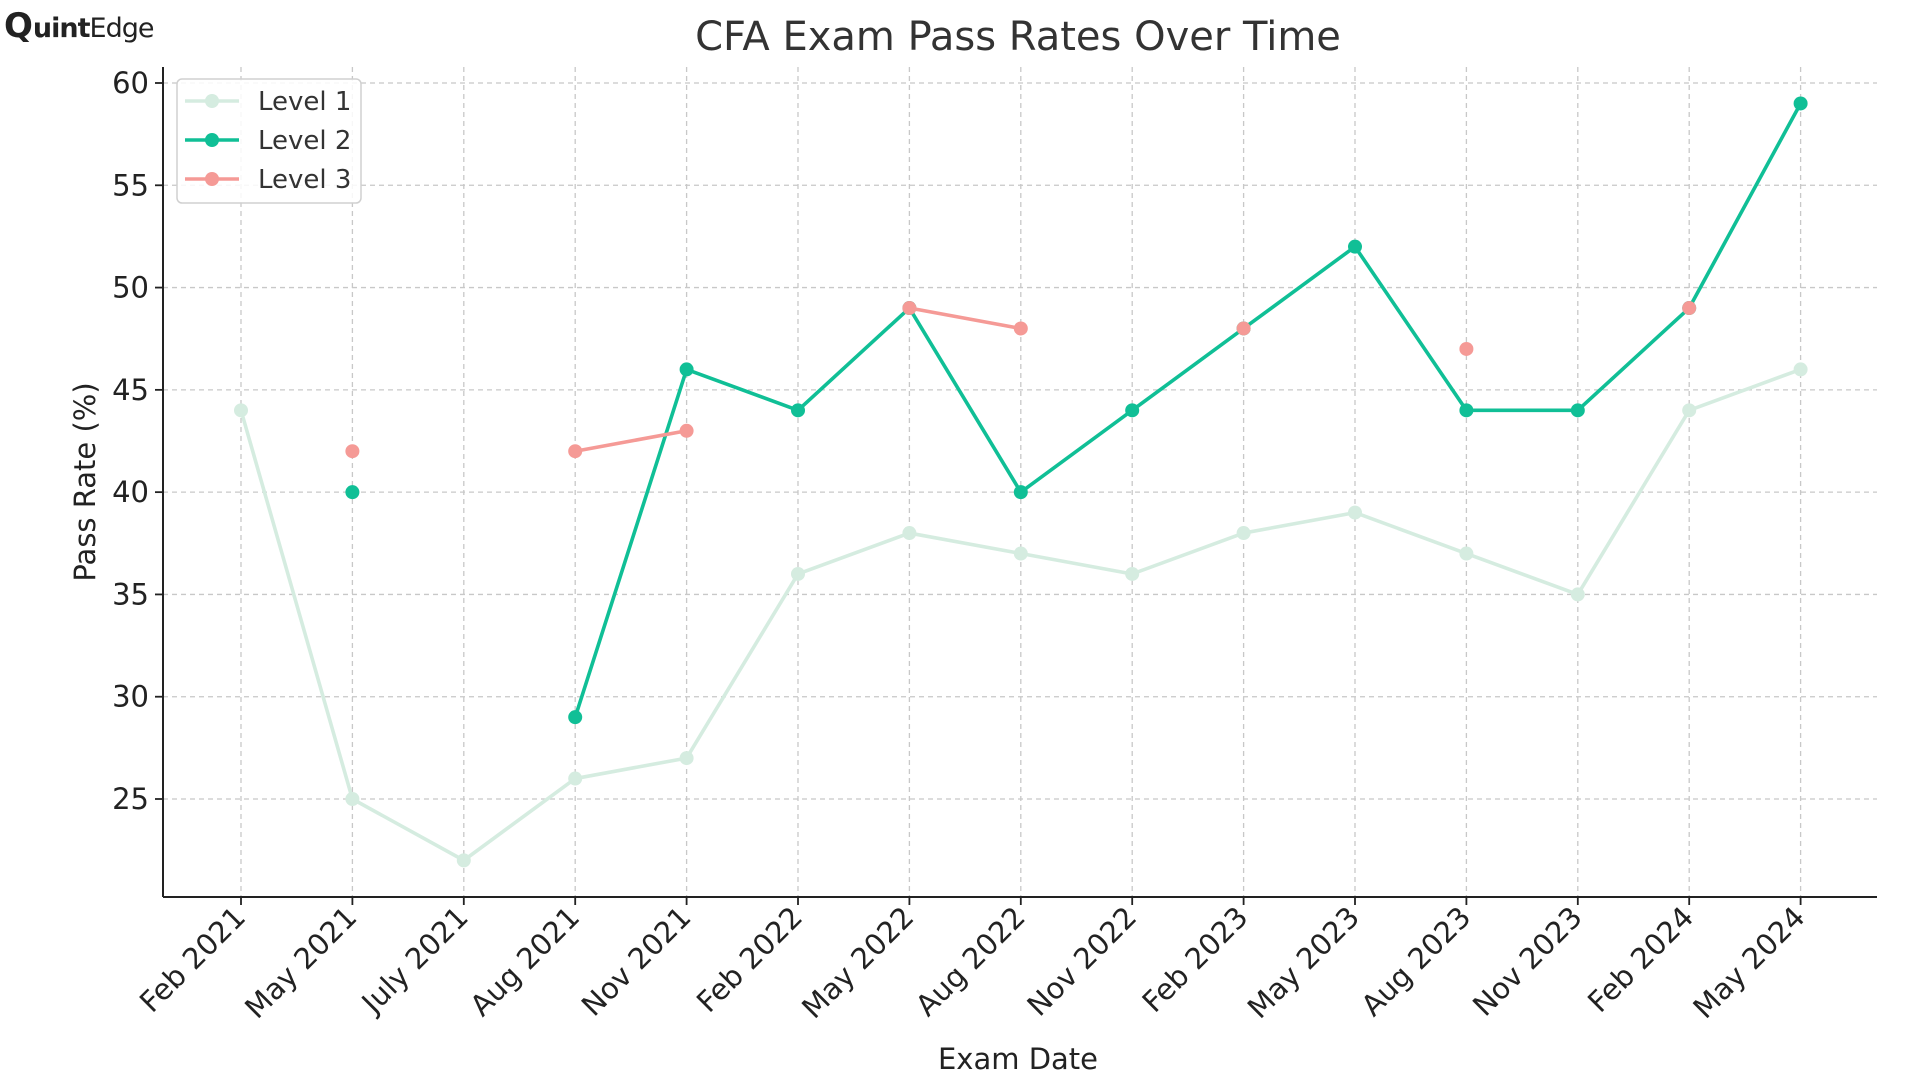  I want to click on y-tick-label: 60, so click(130, 83).